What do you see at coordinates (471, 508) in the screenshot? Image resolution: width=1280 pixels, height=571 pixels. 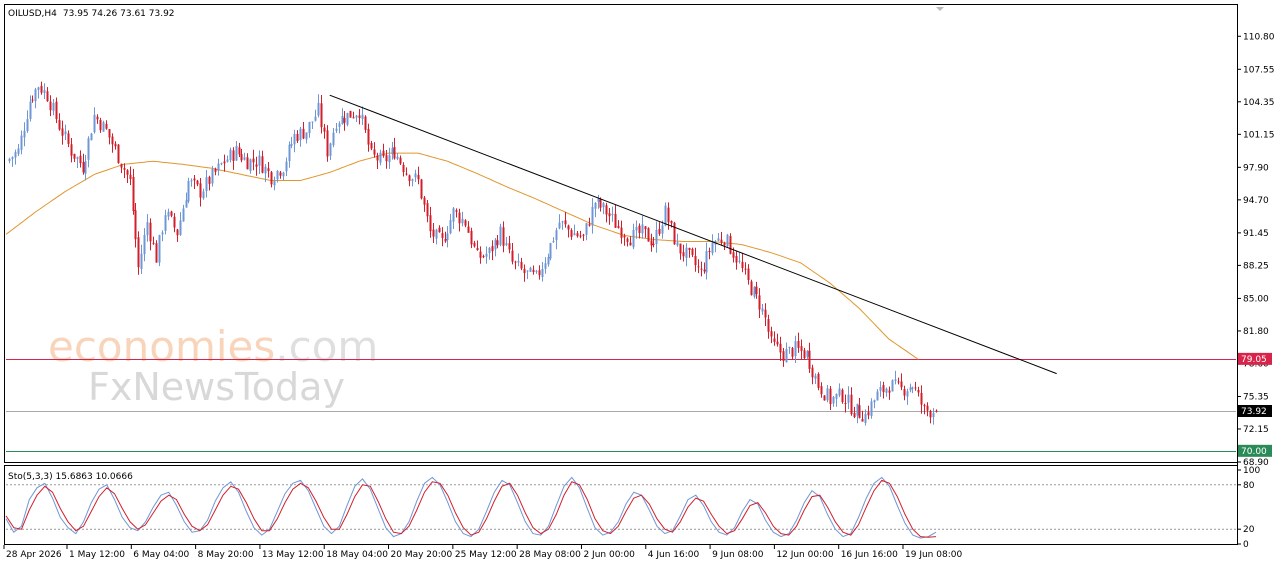 I see `stochastic-signal-line` at bounding box center [471, 508].